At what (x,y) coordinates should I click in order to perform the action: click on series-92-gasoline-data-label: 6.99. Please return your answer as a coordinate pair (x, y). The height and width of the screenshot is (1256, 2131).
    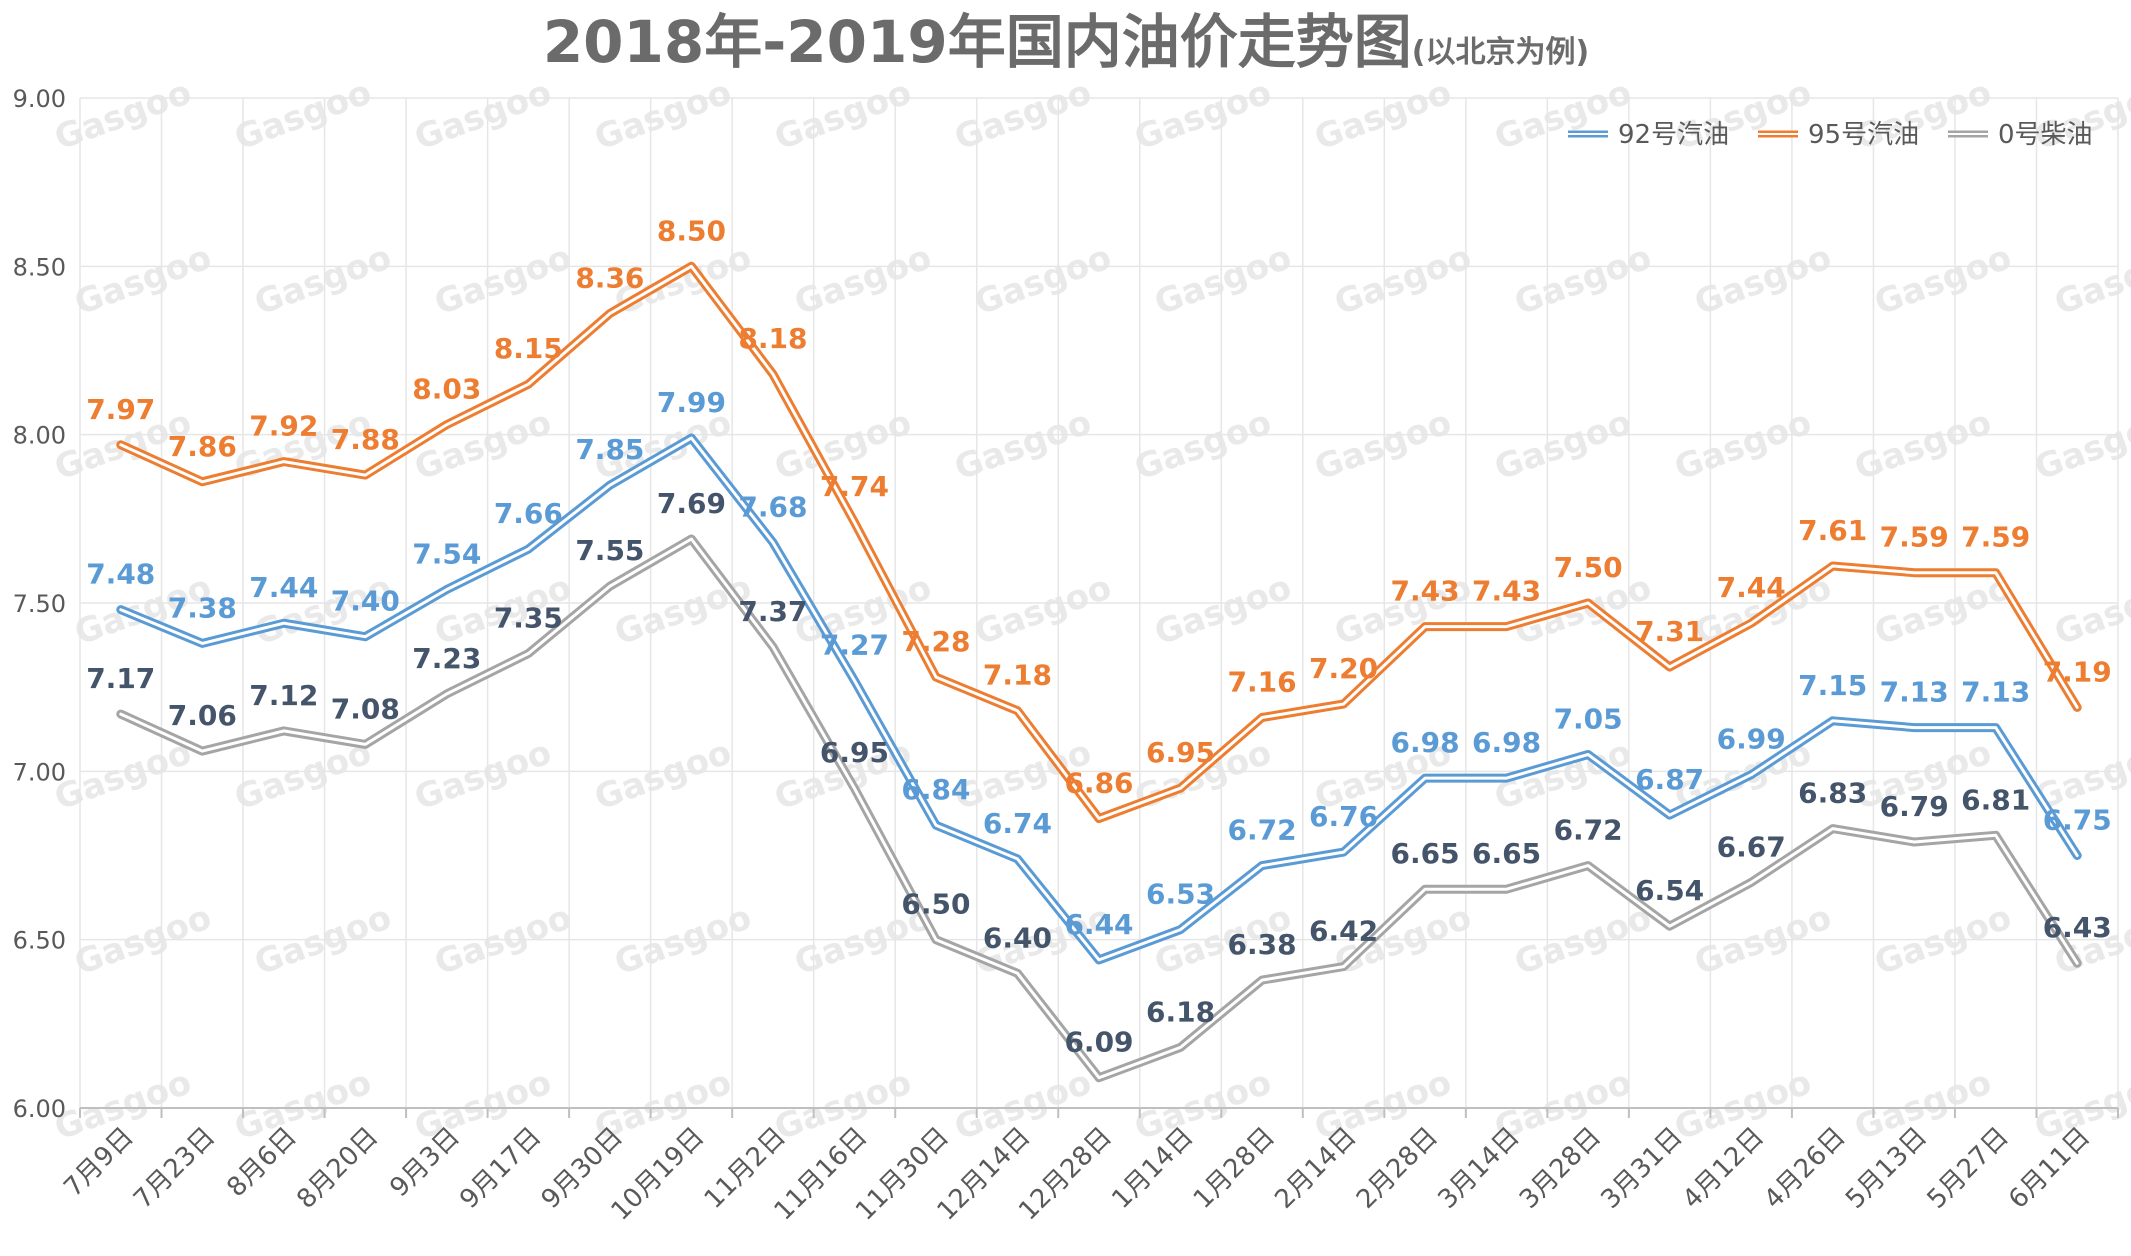
    Looking at the image, I should click on (1751, 739).